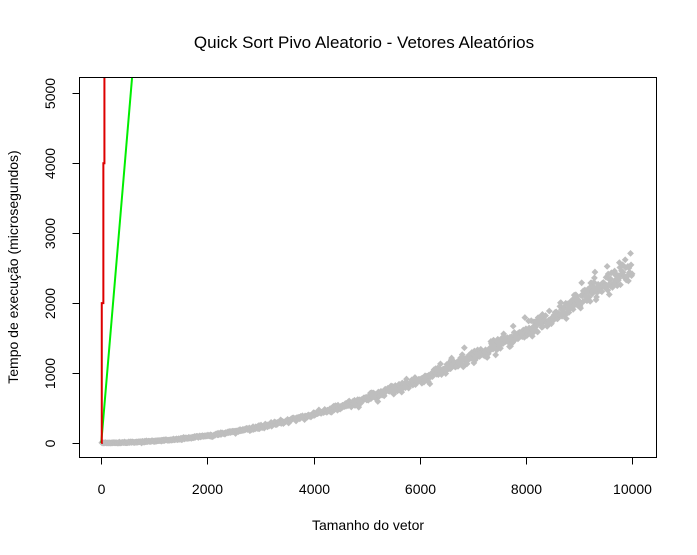 The height and width of the screenshot is (555, 697). I want to click on x-axis: 0 2000 4000 6000 8000 10000, so click(375, 477).